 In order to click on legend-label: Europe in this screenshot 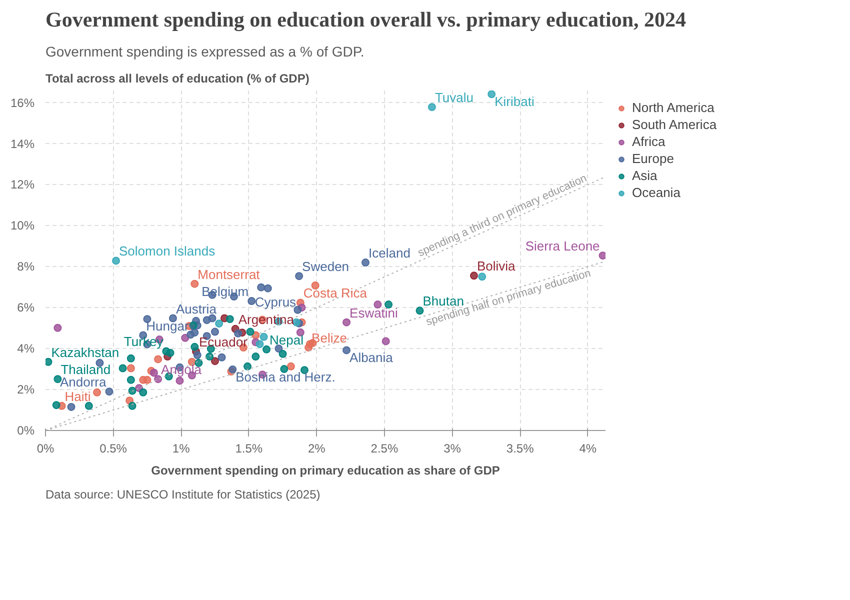, I will do `click(653, 158)`.